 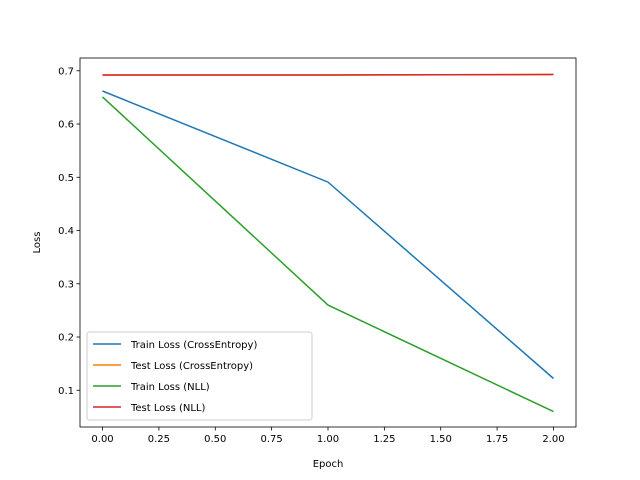 What do you see at coordinates (384, 439) in the screenshot?
I see `x-tick-label: 1.25` at bounding box center [384, 439].